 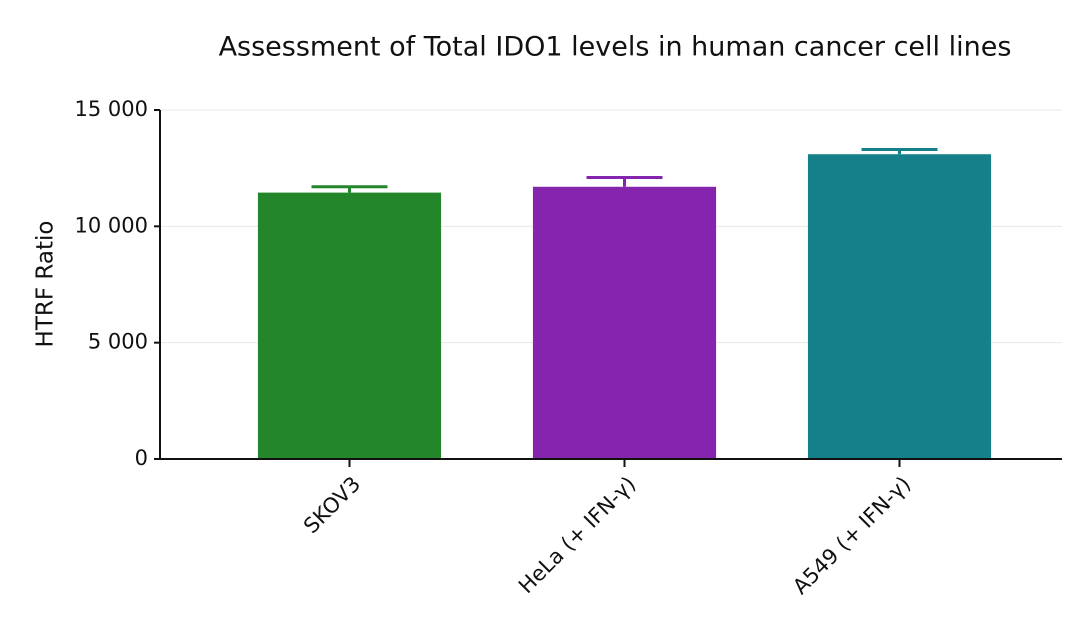 I want to click on y-tick-label: 15 000, so click(x=111, y=109).